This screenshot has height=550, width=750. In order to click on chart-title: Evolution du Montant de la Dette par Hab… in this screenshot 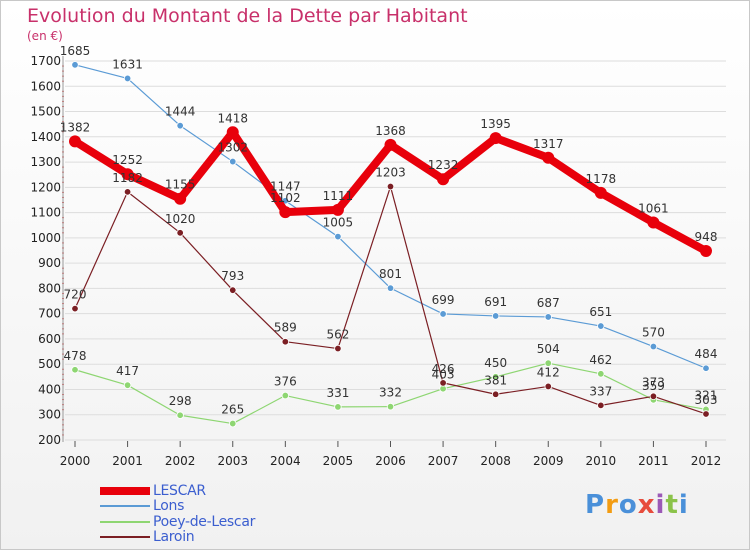, I will do `click(247, 16)`.